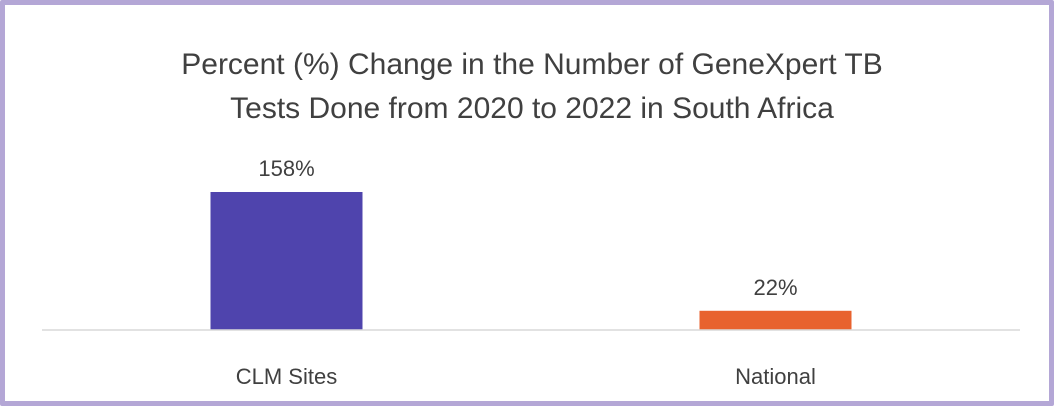 The height and width of the screenshot is (406, 1054). I want to click on category-label-clm-sites: CLM Sites, so click(286, 376).